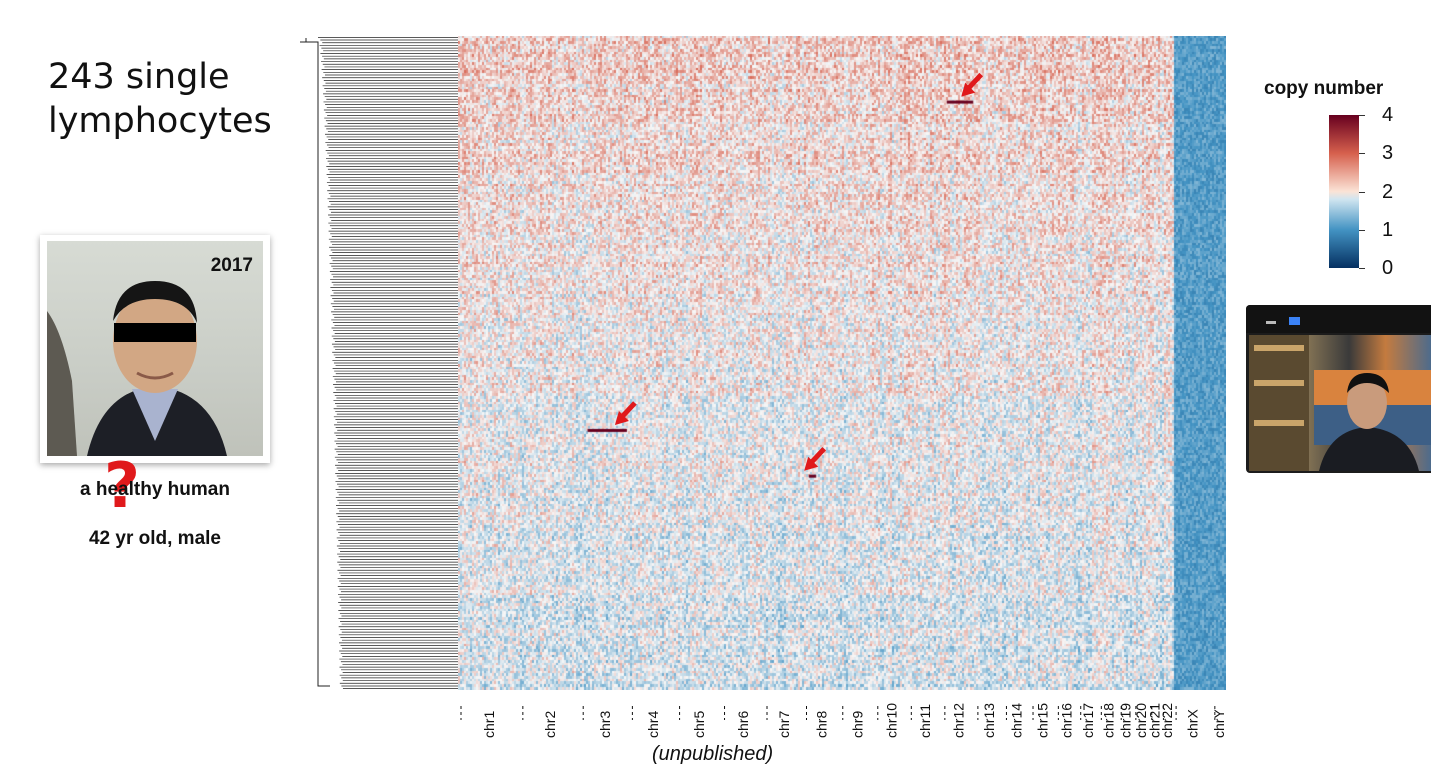  Describe the element at coordinates (1344, 191) in the screenshot. I see `colorbar` at that location.